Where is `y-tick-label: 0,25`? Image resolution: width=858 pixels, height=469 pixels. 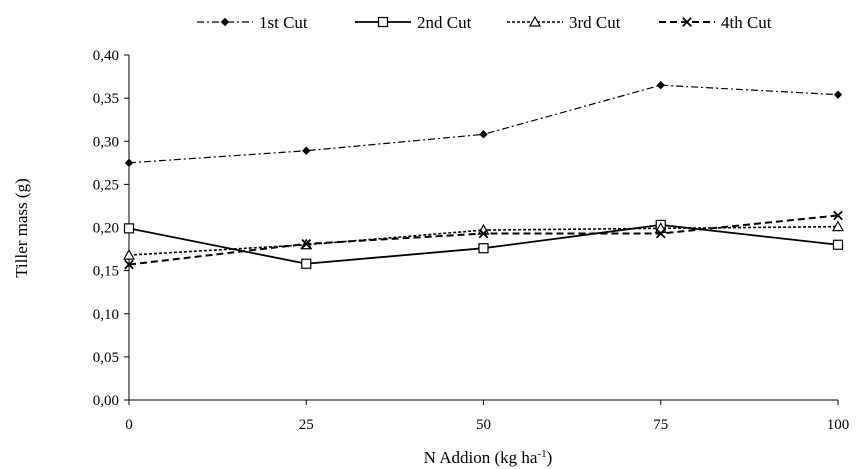
y-tick-label: 0,25 is located at coordinates (106, 185).